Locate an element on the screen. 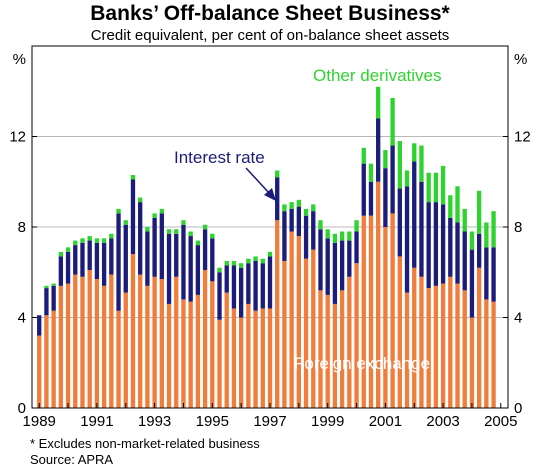 Image resolution: width=540 pixels, height=473 pixels. annotation-interest-rate: Interest rate is located at coordinates (219, 157).